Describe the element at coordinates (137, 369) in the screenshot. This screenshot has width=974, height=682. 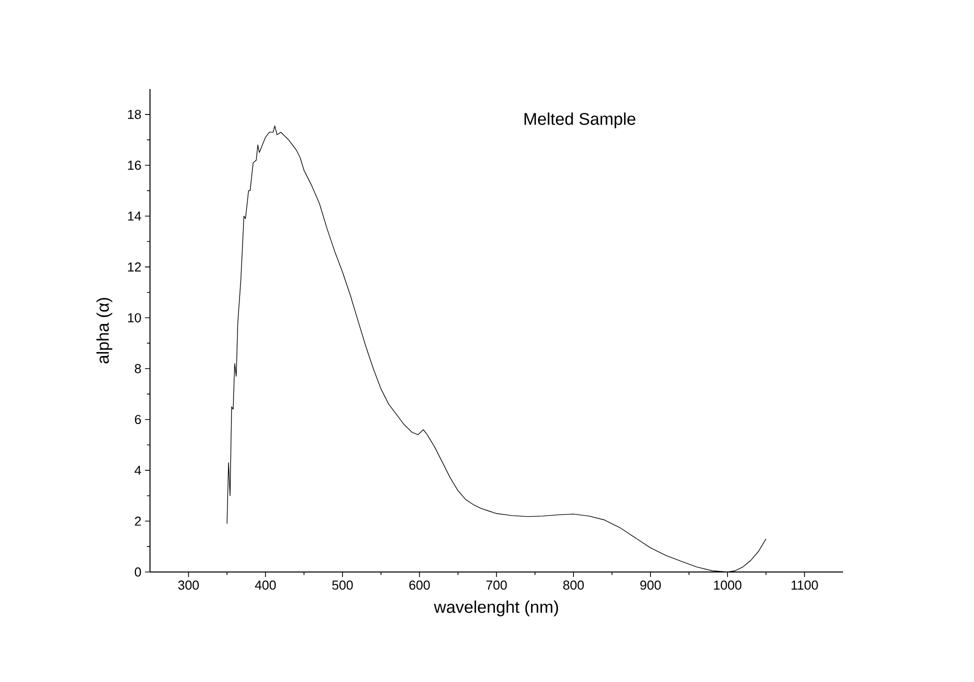
I see `y-tick-label: 8` at that location.